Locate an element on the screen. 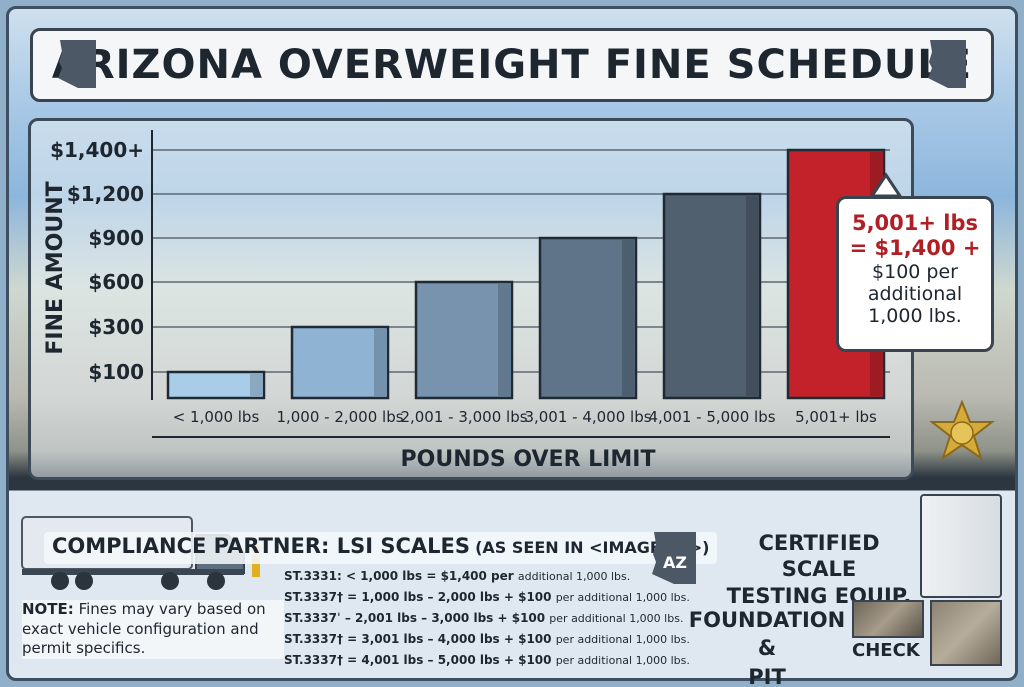 The image size is (1024, 687). scale-indicator-icon is located at coordinates (966, 633).